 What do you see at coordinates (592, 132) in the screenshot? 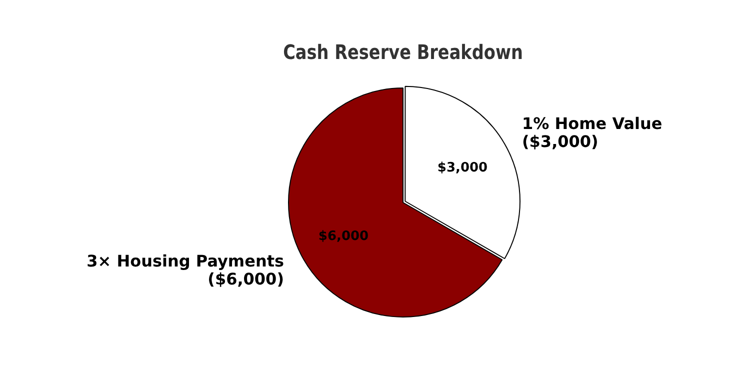
I see `slice-label: 1% Home Value ($3,000)` at bounding box center [592, 132].